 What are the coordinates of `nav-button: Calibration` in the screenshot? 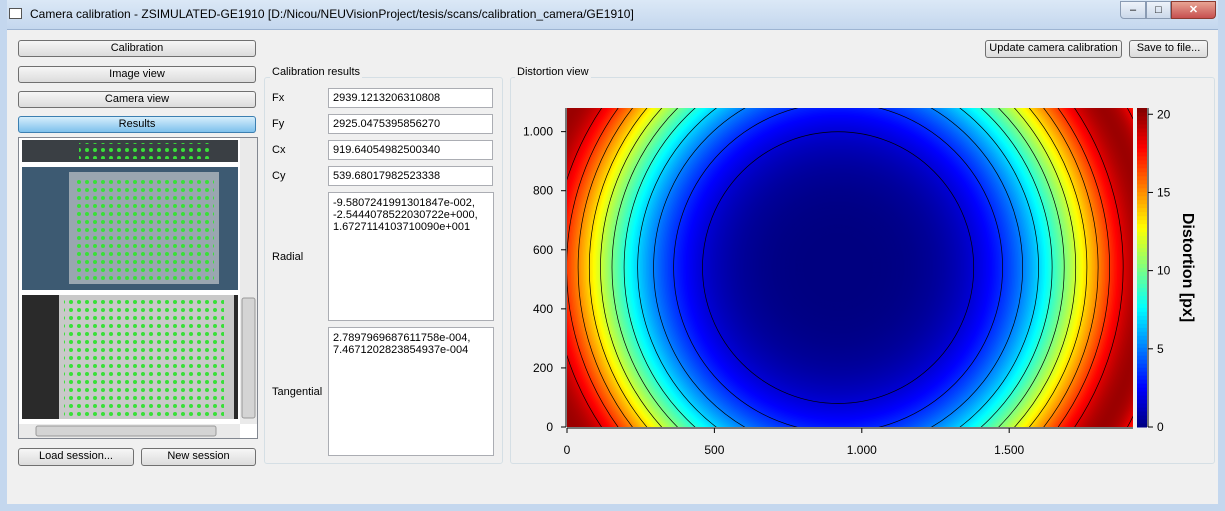 It's located at (137, 48).